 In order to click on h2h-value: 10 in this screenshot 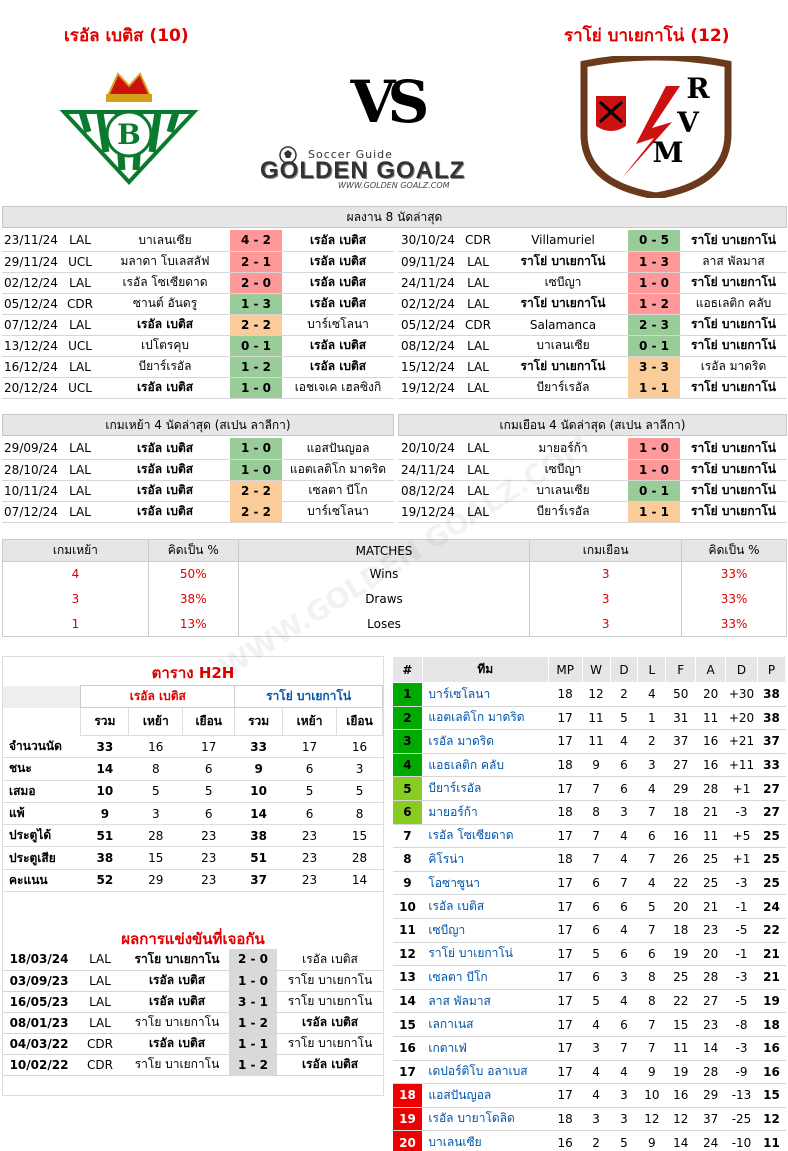, I will do `click(258, 791)`.